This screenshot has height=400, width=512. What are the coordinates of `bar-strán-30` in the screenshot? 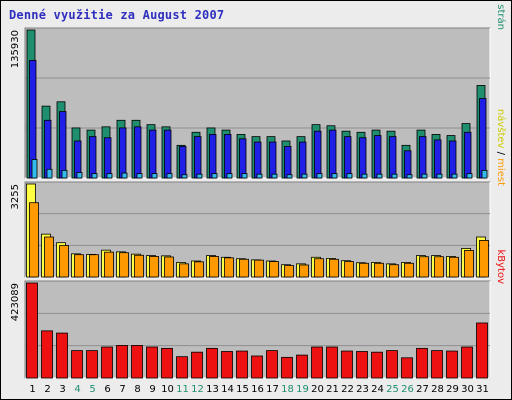 It's located at (469, 176).